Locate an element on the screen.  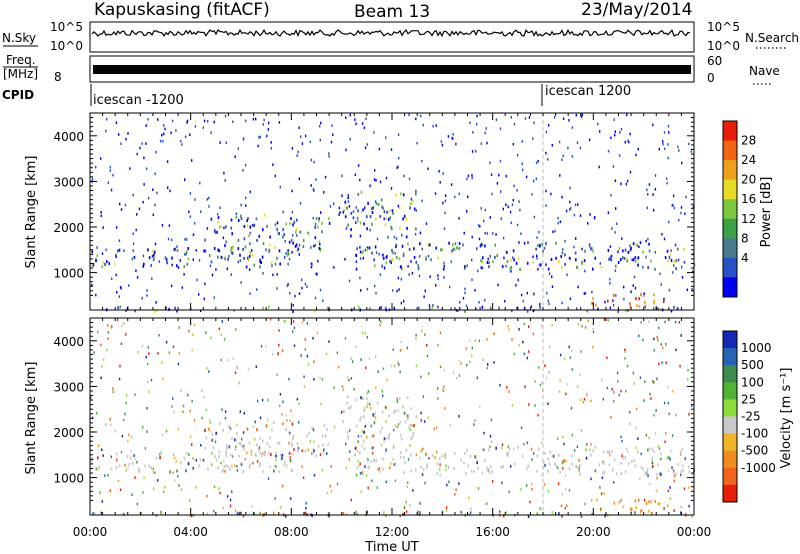
nsearch-tick-high: 10^5 is located at coordinates (723, 27).